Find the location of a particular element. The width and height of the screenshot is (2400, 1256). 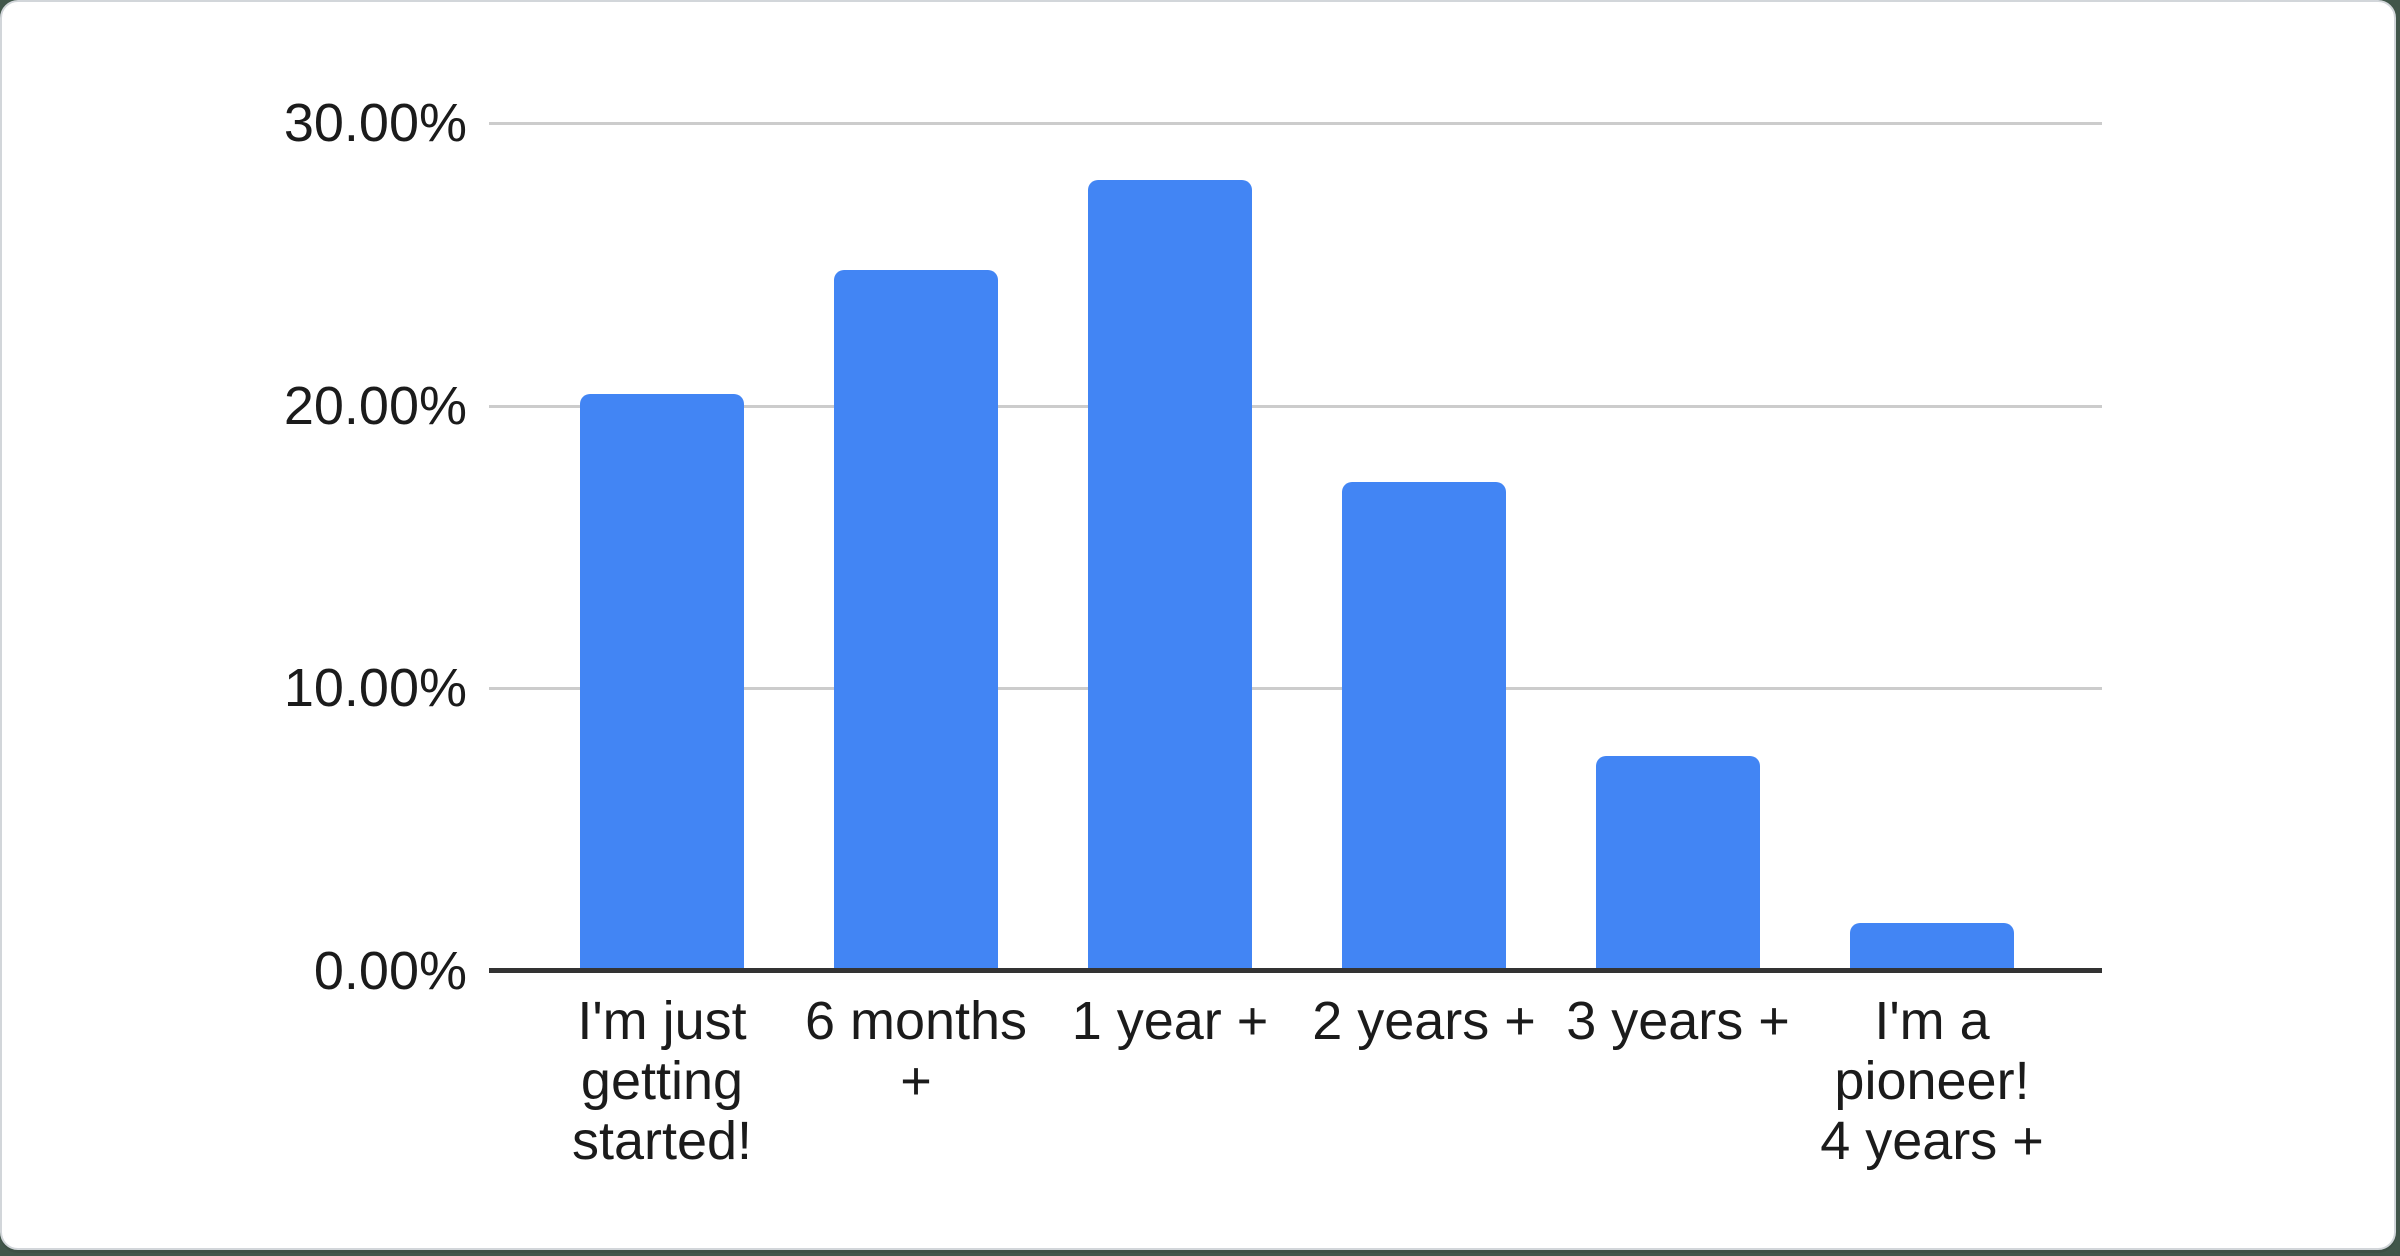

x-axis-category-label: I'm just getting started! is located at coordinates (662, 1081).